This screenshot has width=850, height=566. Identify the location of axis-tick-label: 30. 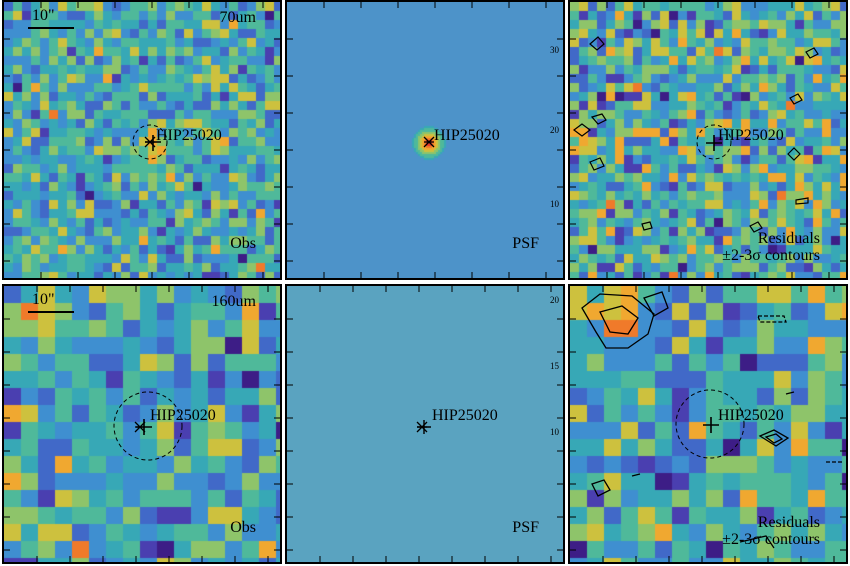
(554, 50).